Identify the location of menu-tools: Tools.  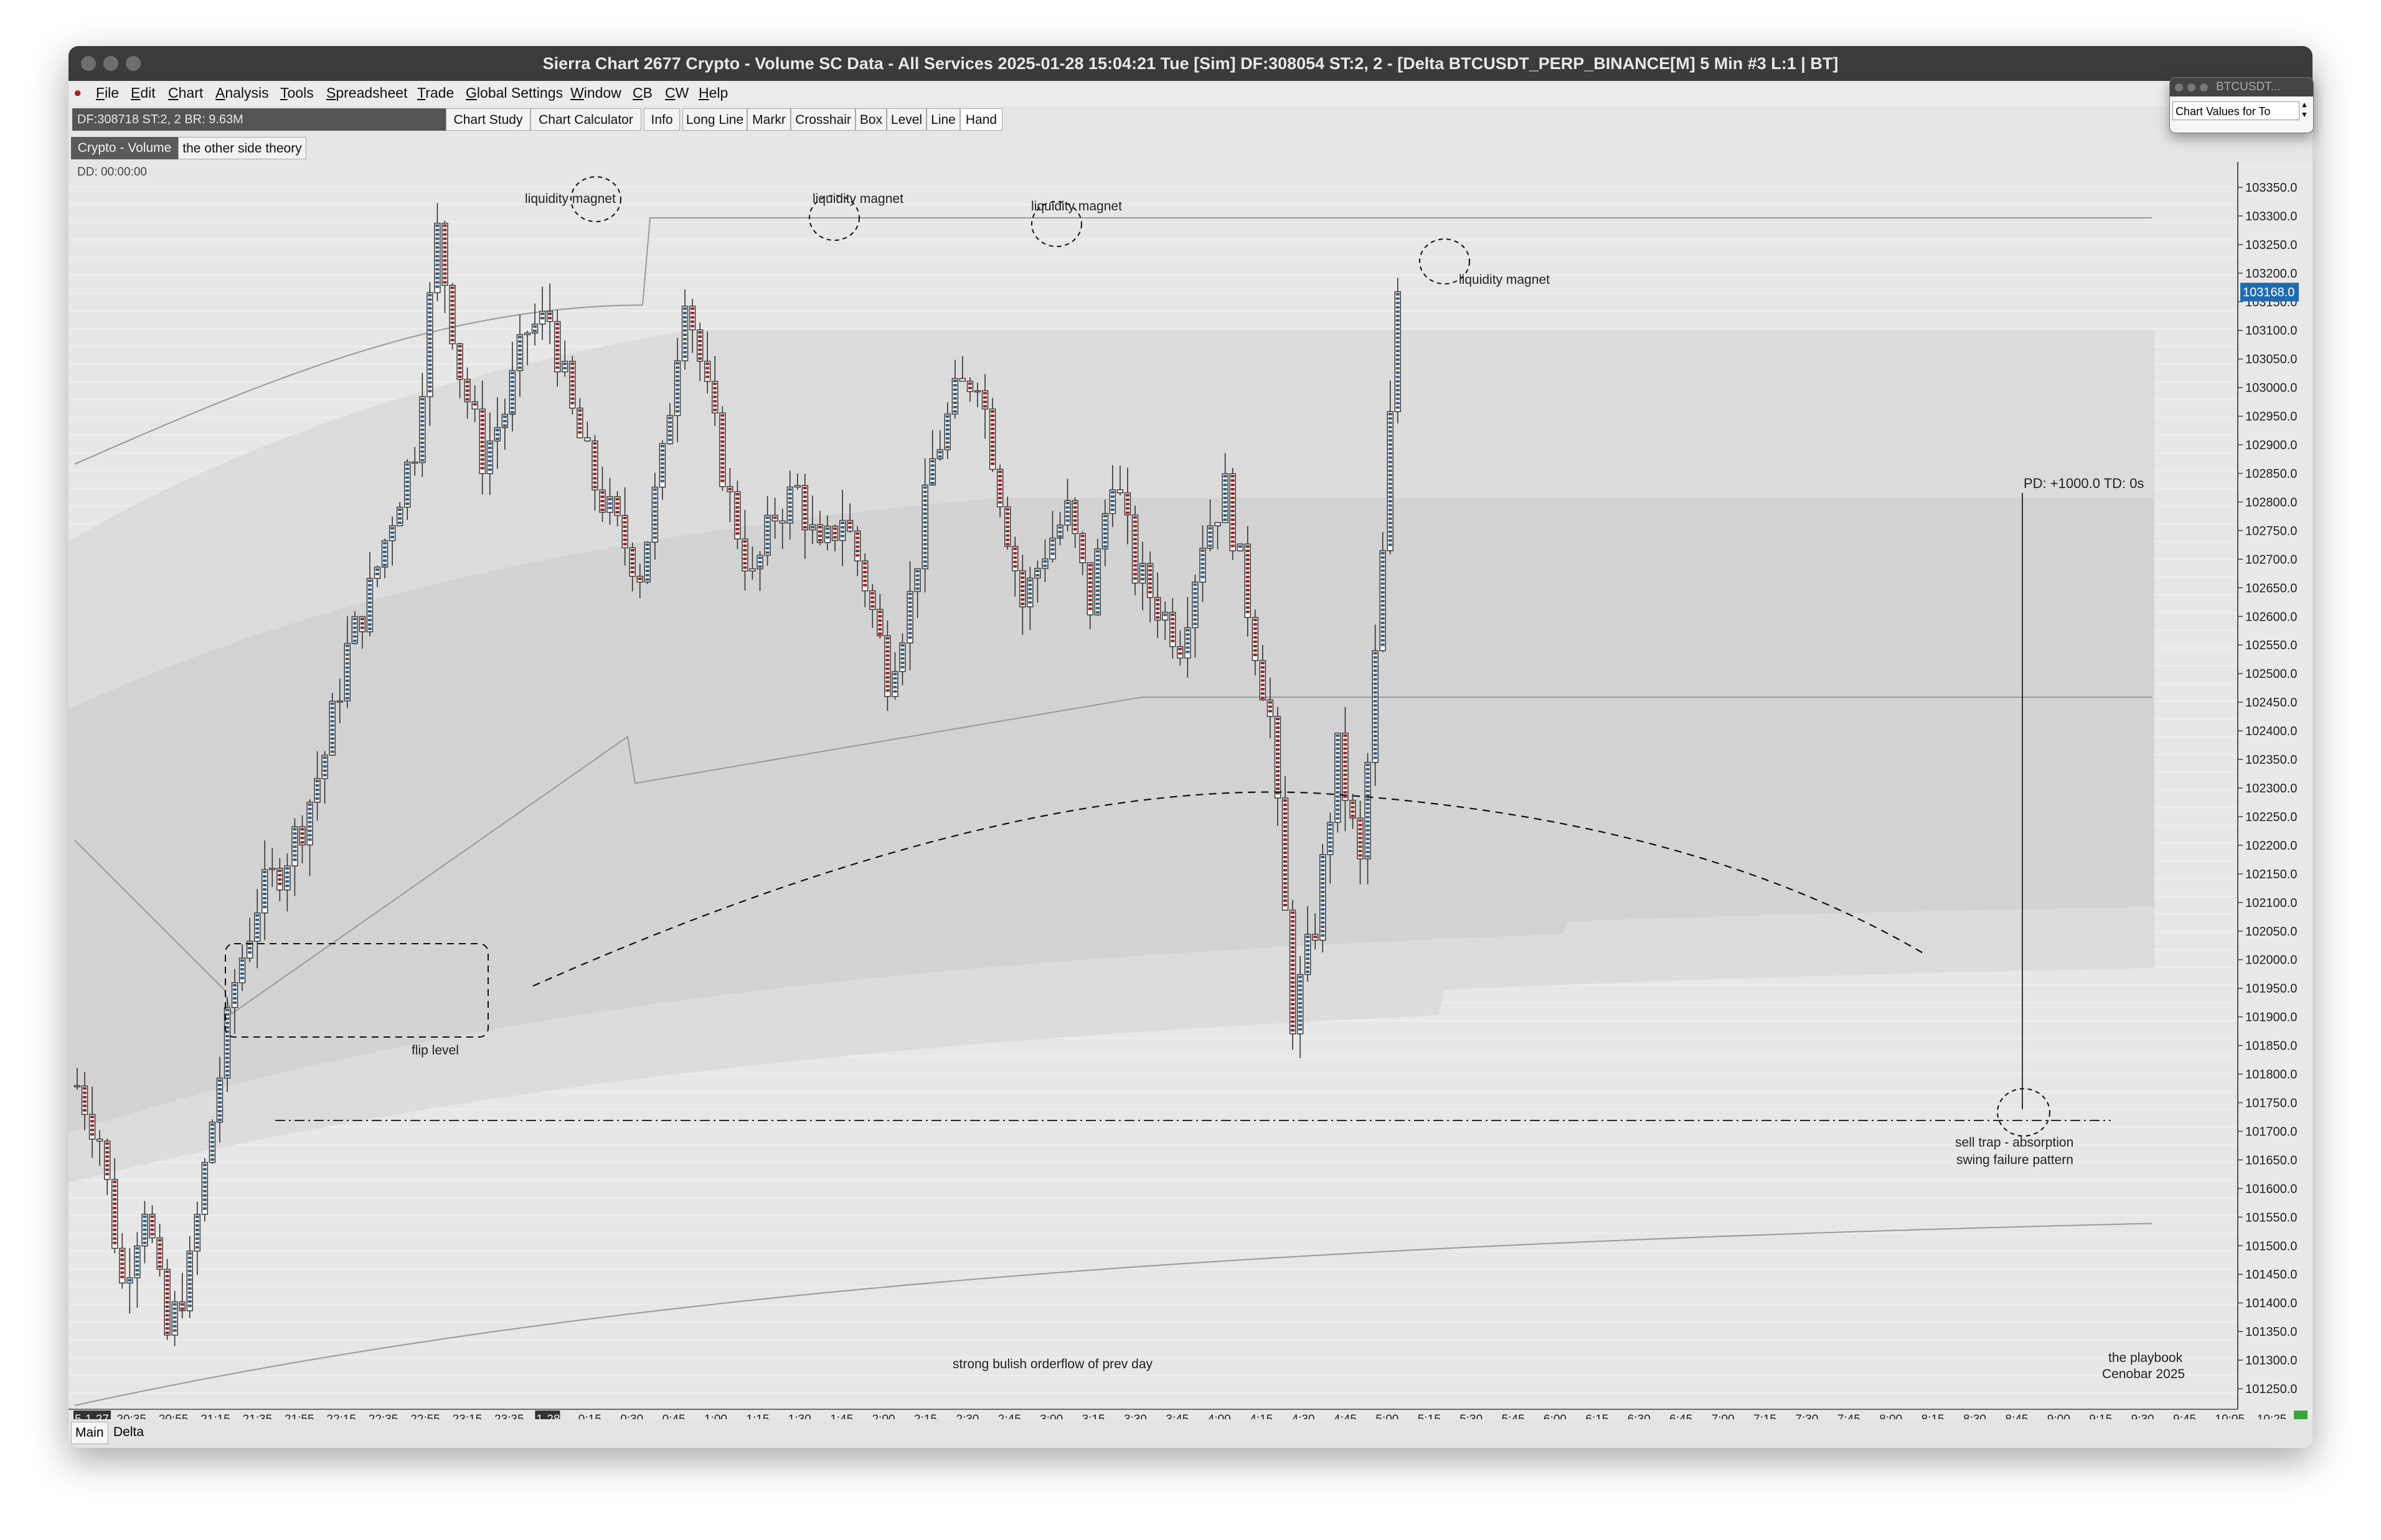
(297, 93).